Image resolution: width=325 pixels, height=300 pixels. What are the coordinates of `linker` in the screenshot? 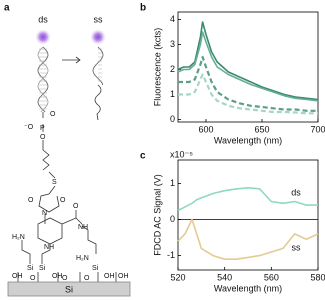 It's located at (59, 194).